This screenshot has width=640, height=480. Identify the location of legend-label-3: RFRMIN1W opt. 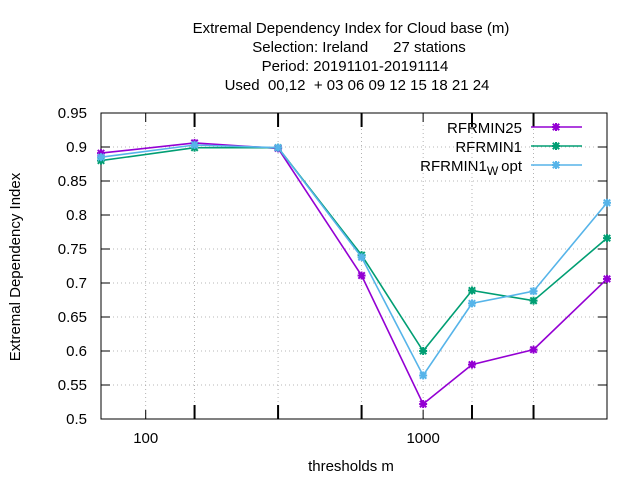
(471, 168).